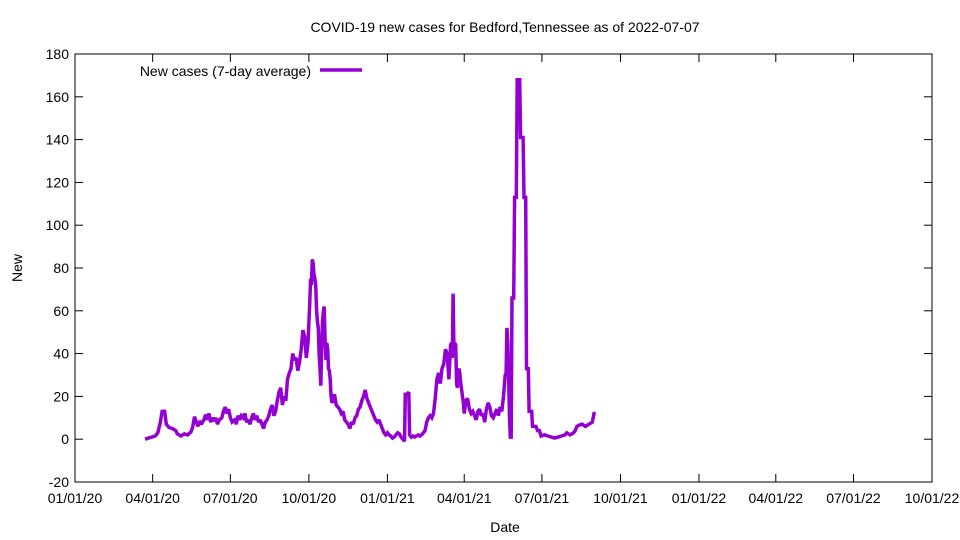 This screenshot has width=960, height=540. I want to click on x-tick-label: 04/01/21, so click(464, 498).